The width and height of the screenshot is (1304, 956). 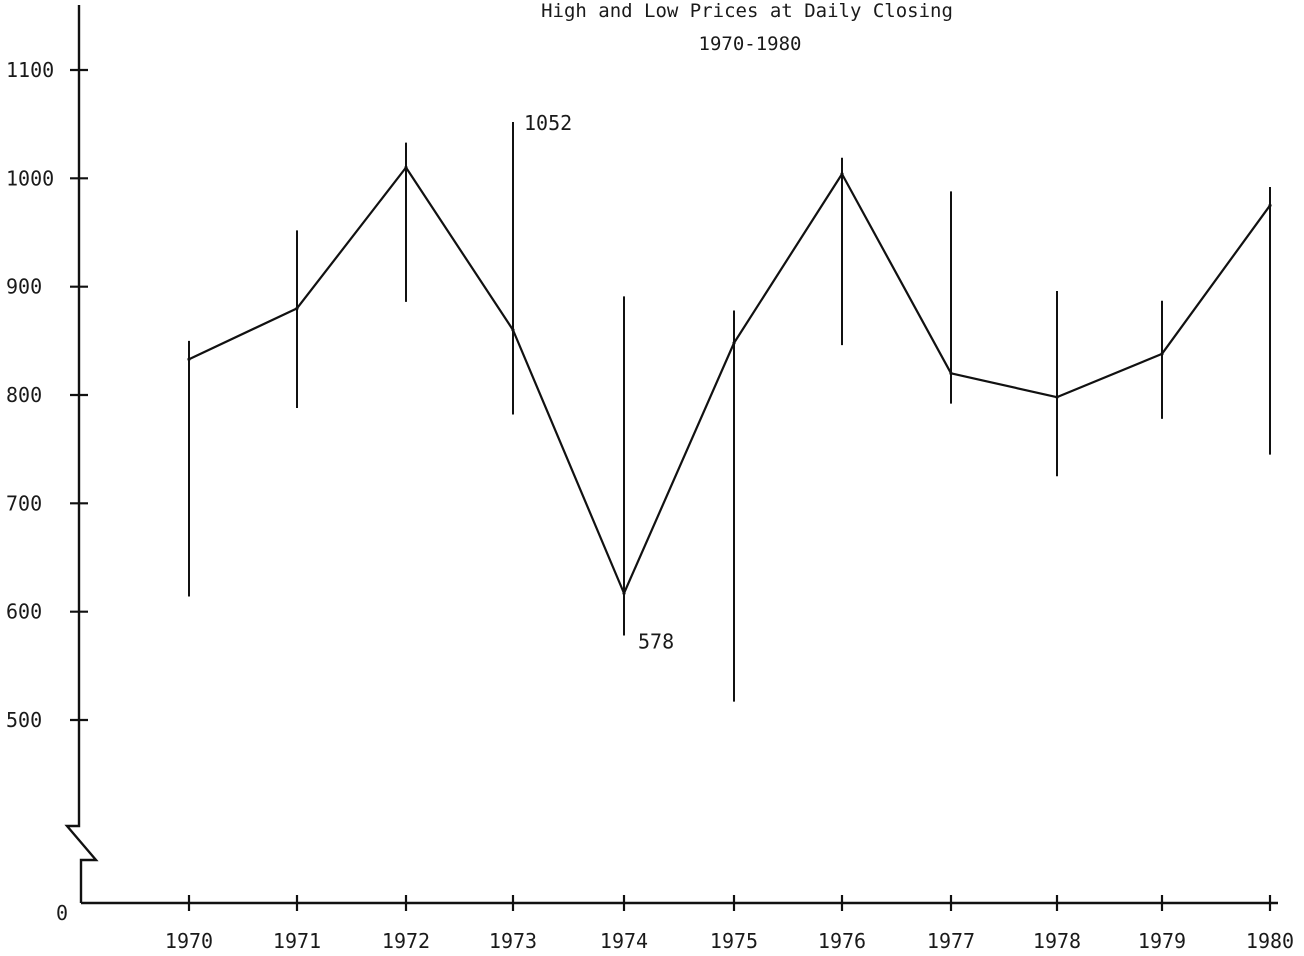 What do you see at coordinates (297, 941) in the screenshot?
I see `x-tick-label: 1971` at bounding box center [297, 941].